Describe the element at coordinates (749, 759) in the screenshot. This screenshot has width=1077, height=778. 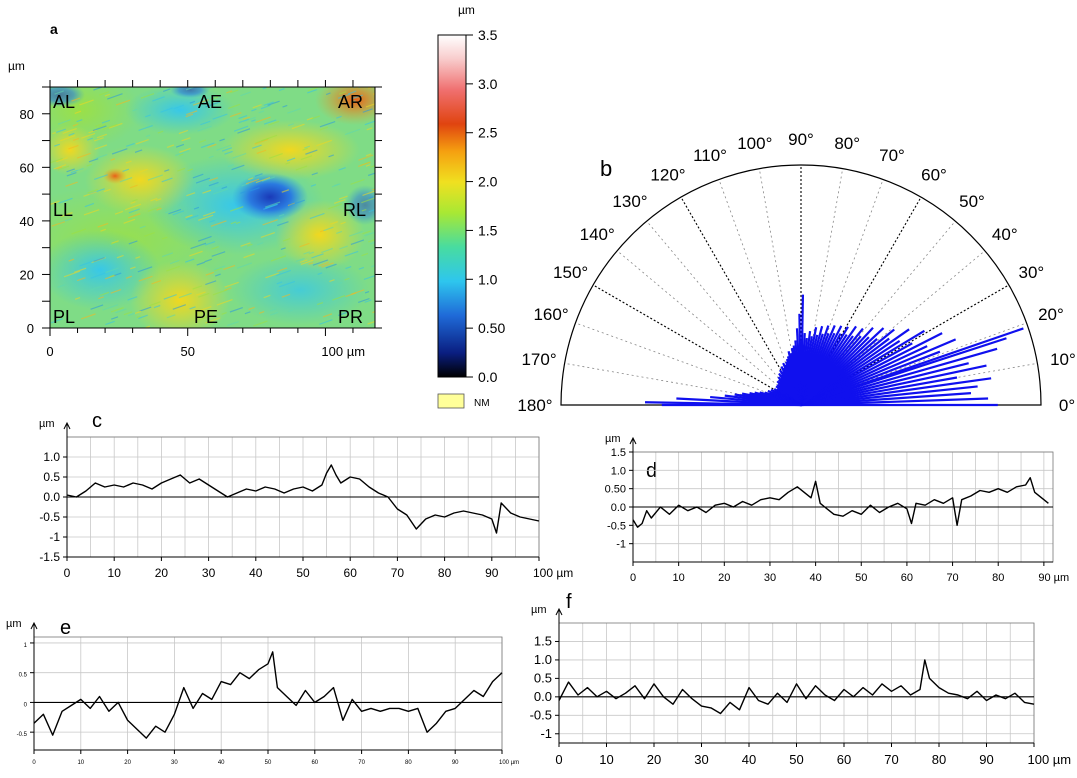
I see `profile-x-tick-label: 40` at that location.